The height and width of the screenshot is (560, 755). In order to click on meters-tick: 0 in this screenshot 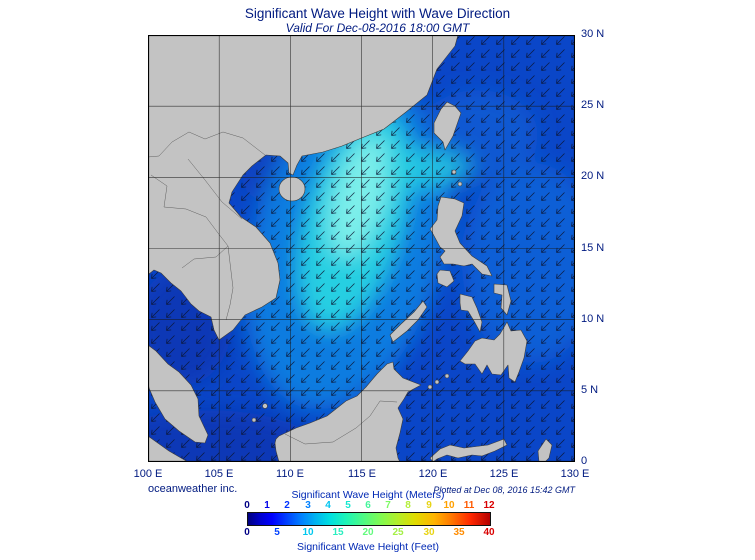, I will do `click(247, 505)`.